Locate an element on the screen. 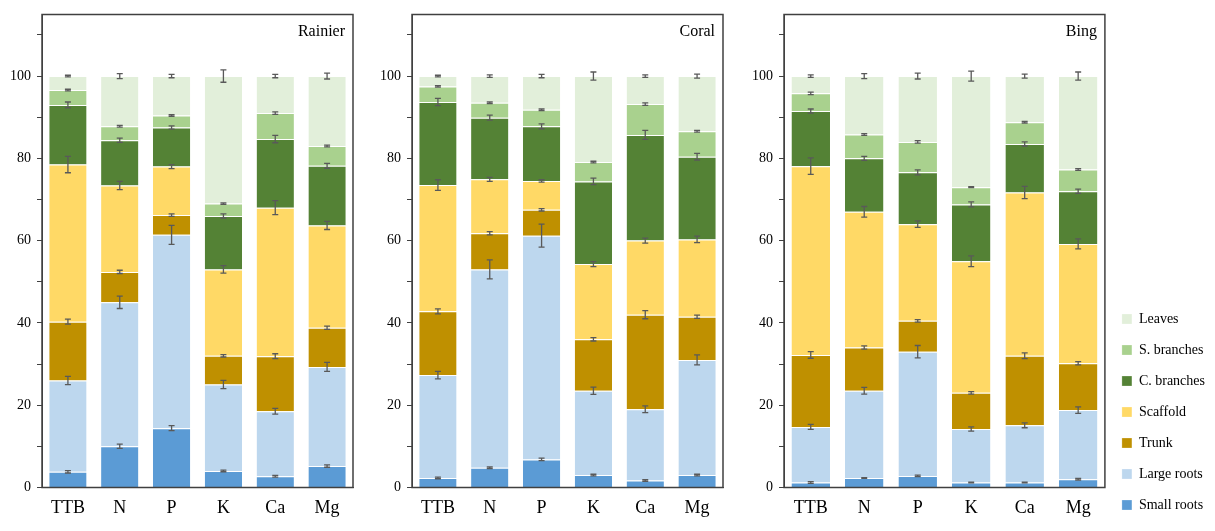 The height and width of the screenshot is (531, 1215). legend-label: C. branches is located at coordinates (1171, 380).